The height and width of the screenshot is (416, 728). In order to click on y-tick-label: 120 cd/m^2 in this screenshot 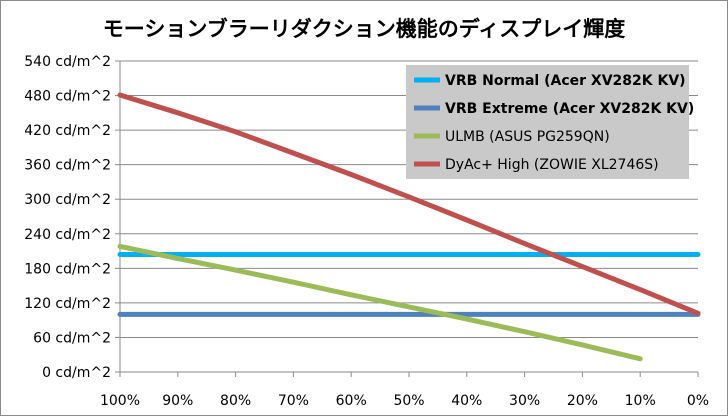, I will do `click(67, 304)`.